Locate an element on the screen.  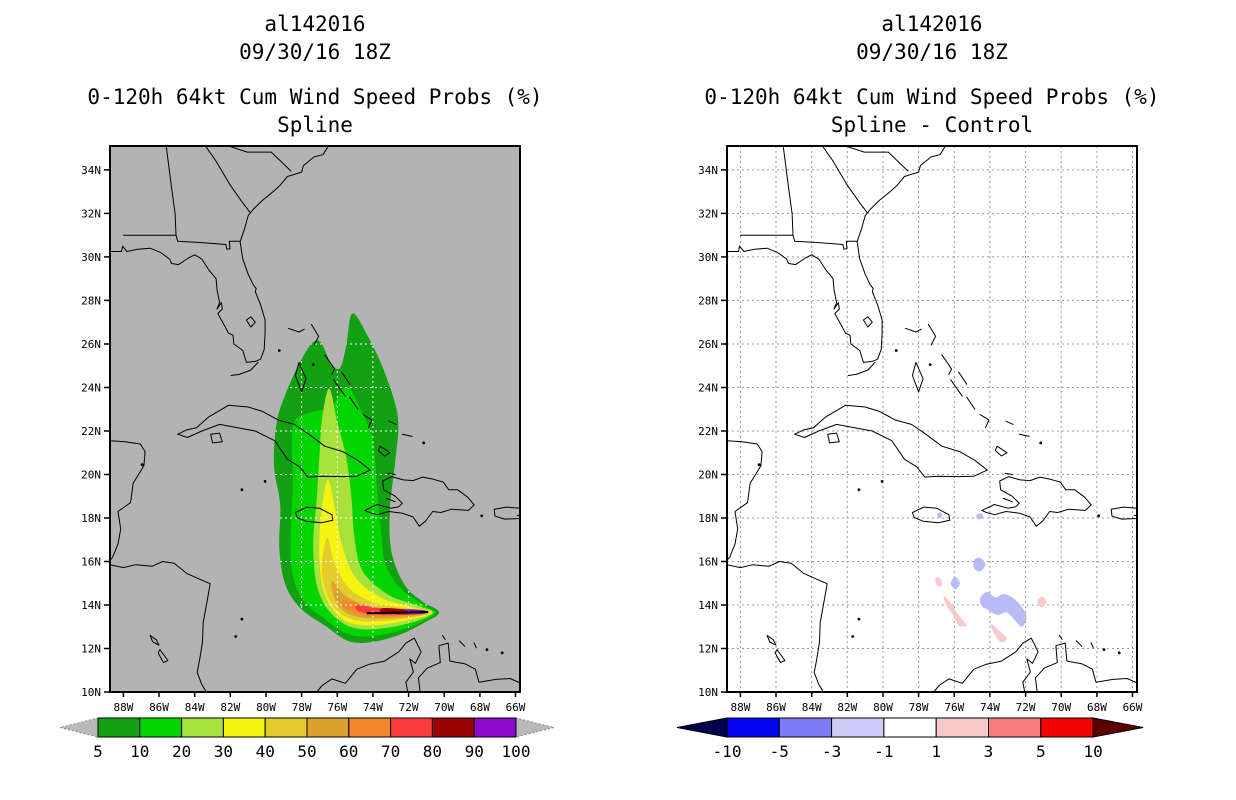
lon-tick-label: 68W is located at coordinates (1097, 707).